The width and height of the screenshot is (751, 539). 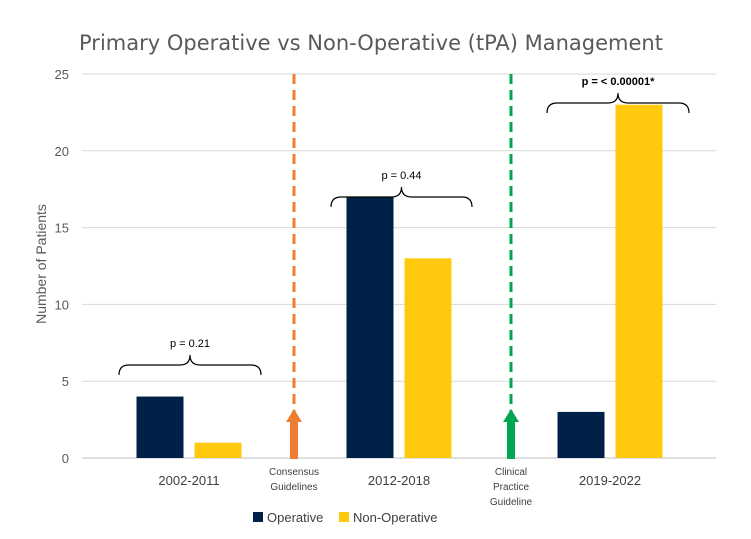 I want to click on guideline-caption: Consensus, so click(x=294, y=472).